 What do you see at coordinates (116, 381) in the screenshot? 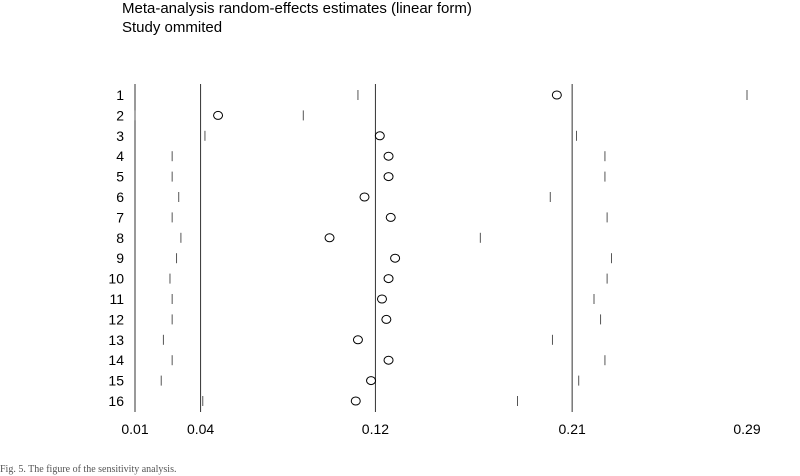
I see `study-label: 15` at bounding box center [116, 381].